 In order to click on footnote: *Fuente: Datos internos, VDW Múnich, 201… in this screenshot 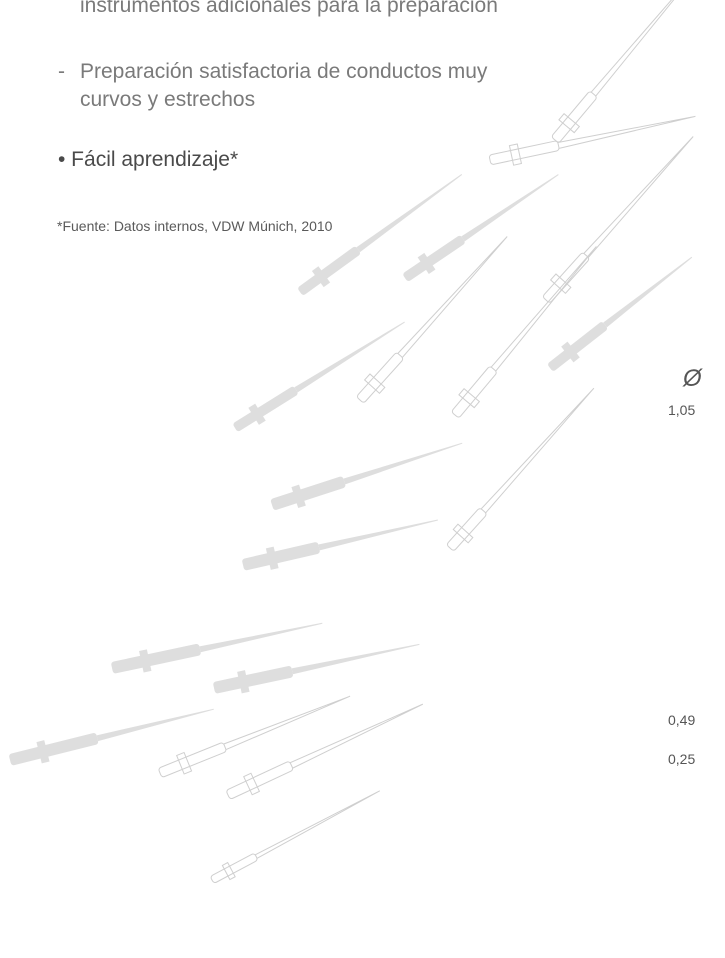, I will do `click(195, 226)`.